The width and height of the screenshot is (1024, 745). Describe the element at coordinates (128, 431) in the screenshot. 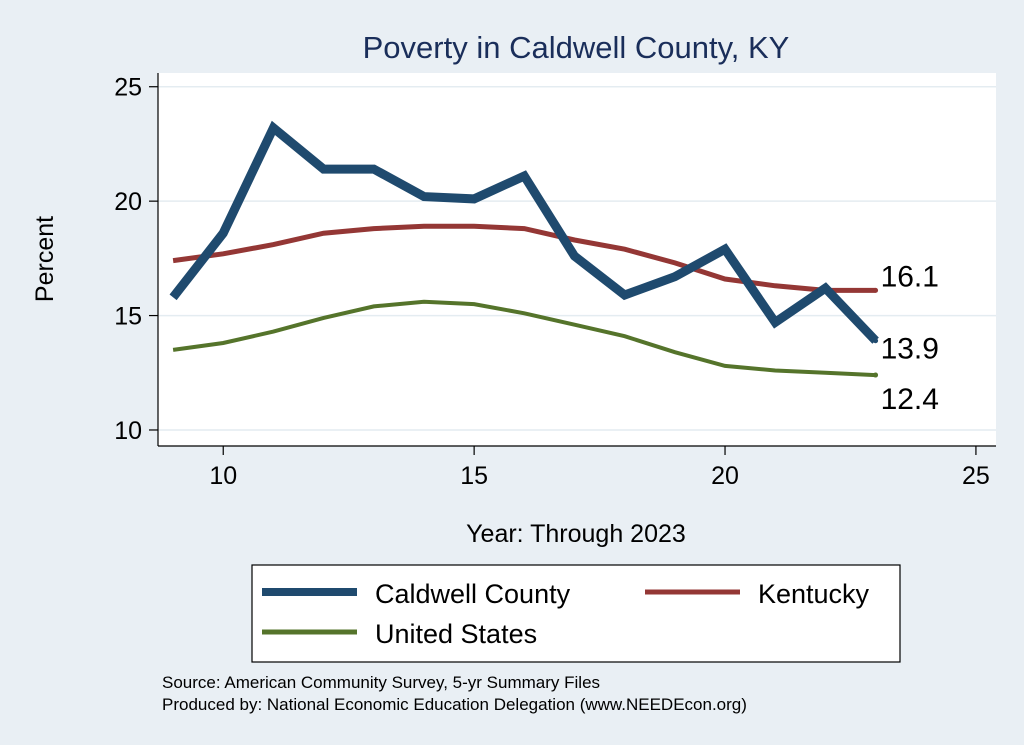

I see `y-tick-label: 10` at that location.